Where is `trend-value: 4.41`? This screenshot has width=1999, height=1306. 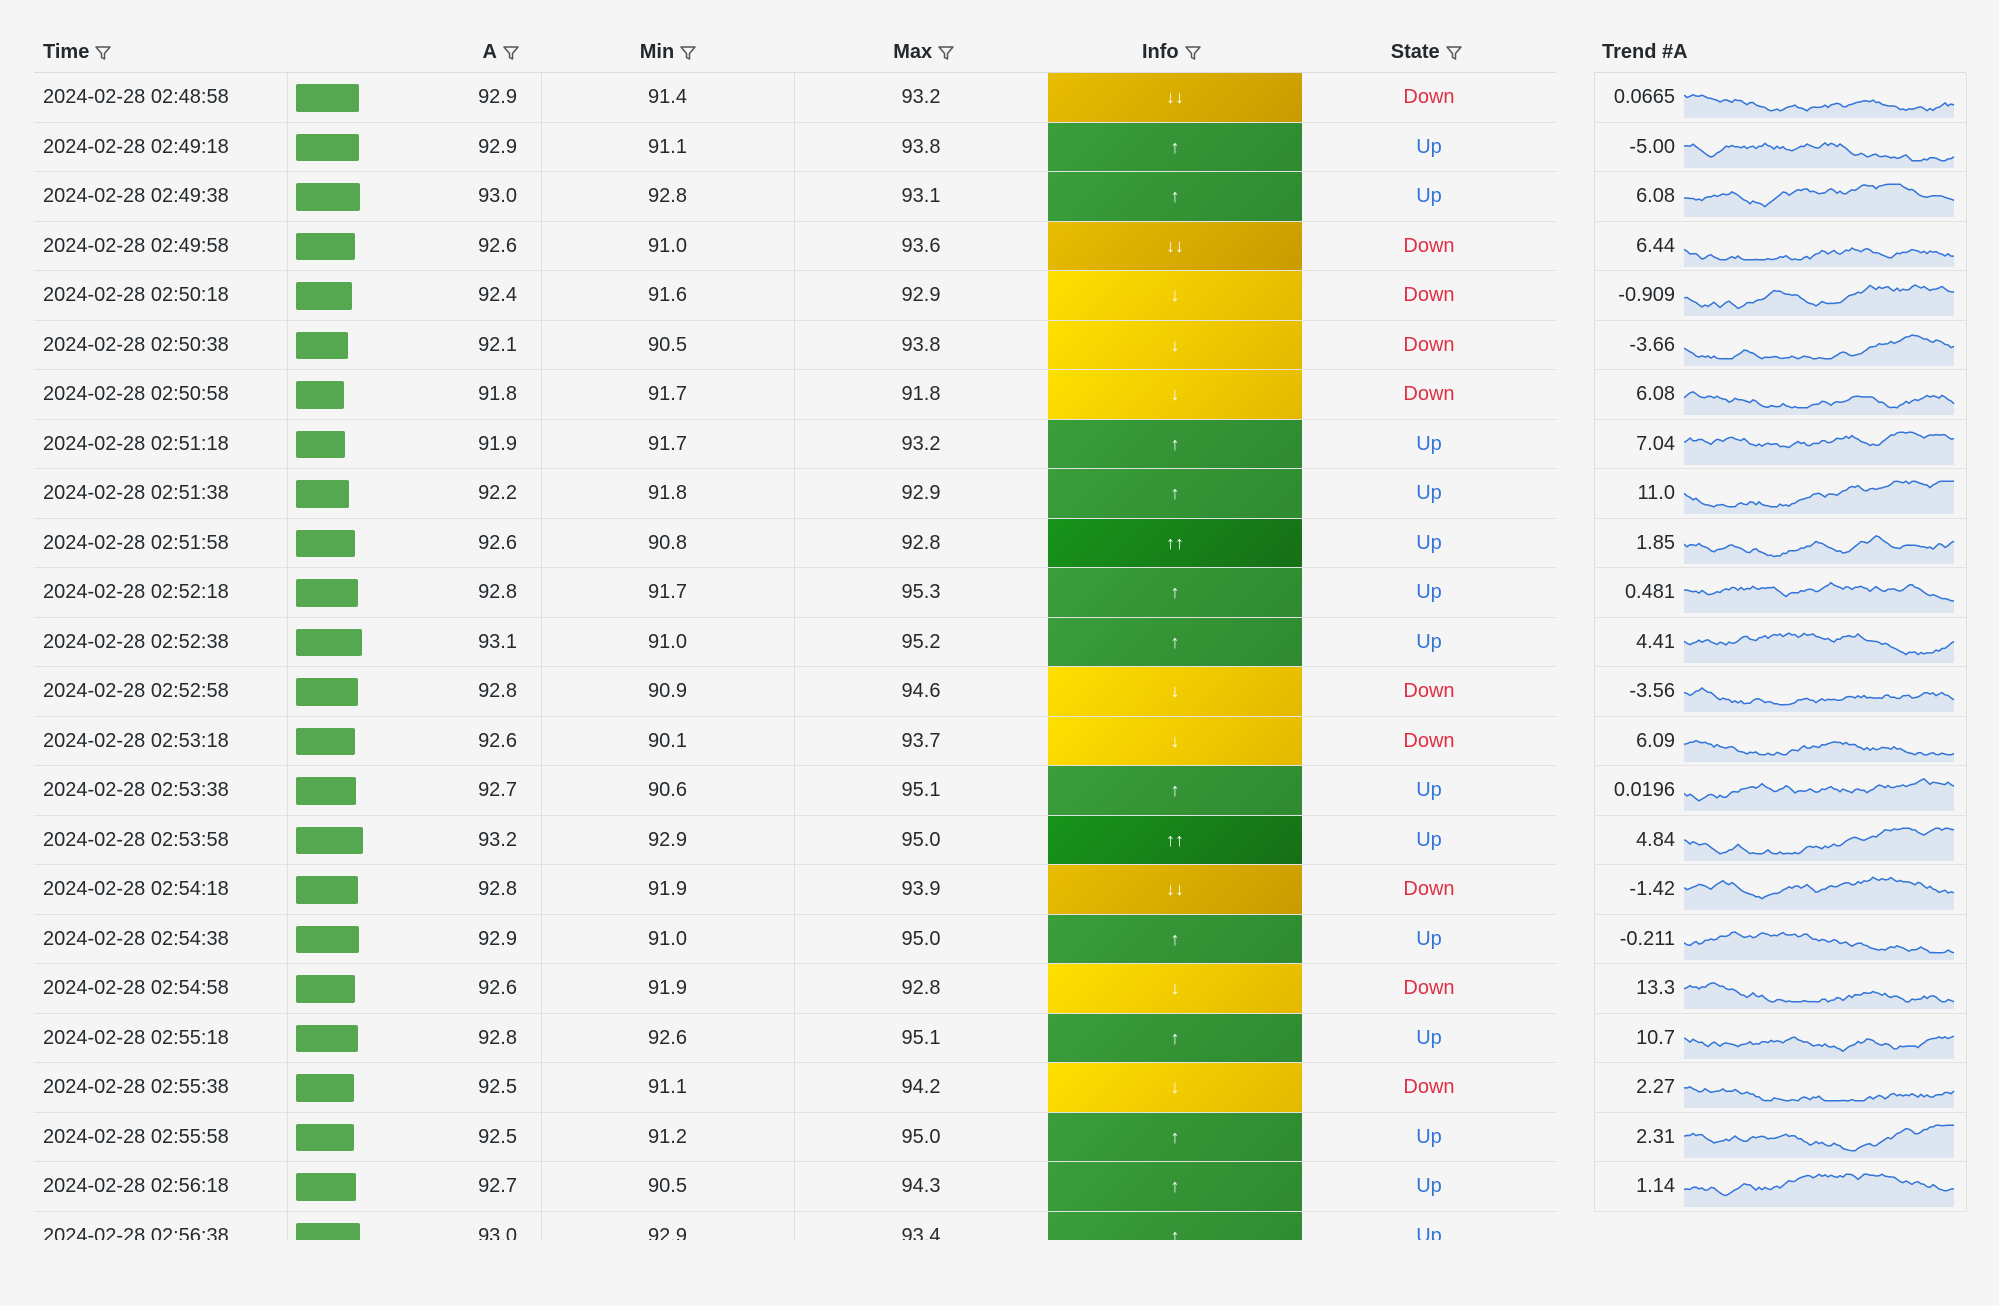
trend-value: 4.41 is located at coordinates (1655, 641).